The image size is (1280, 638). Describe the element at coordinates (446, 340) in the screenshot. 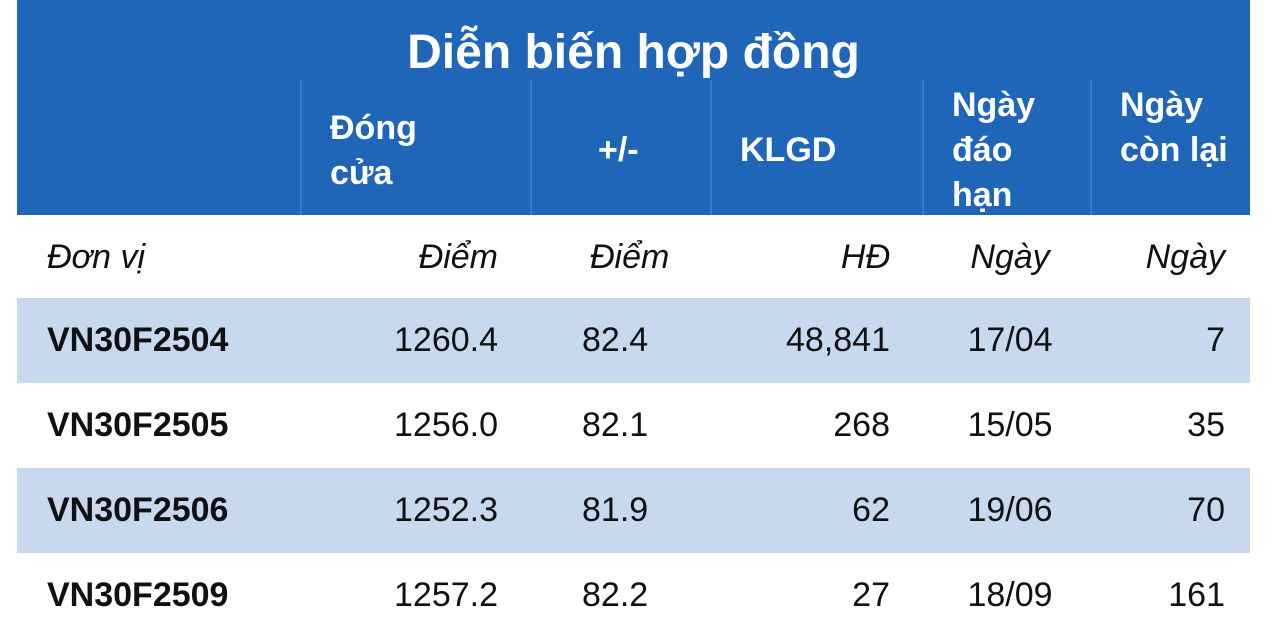

I see `data-cell: 1260.4` at that location.